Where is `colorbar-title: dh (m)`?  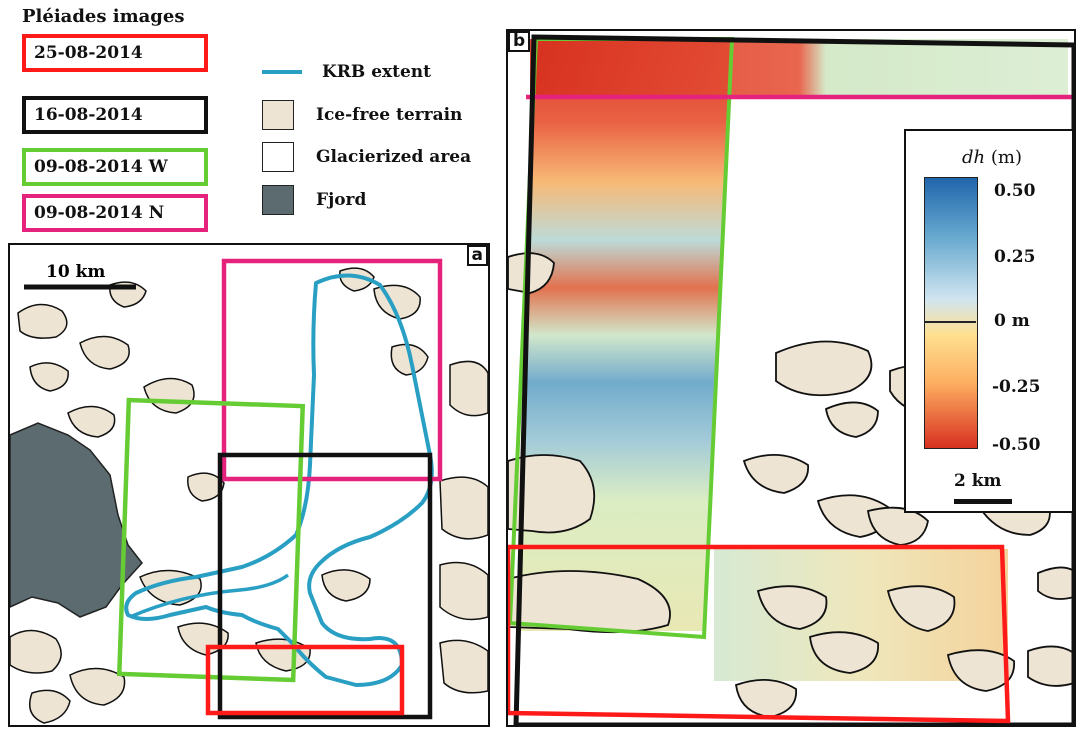
colorbar-title: dh (m) is located at coordinates (992, 157).